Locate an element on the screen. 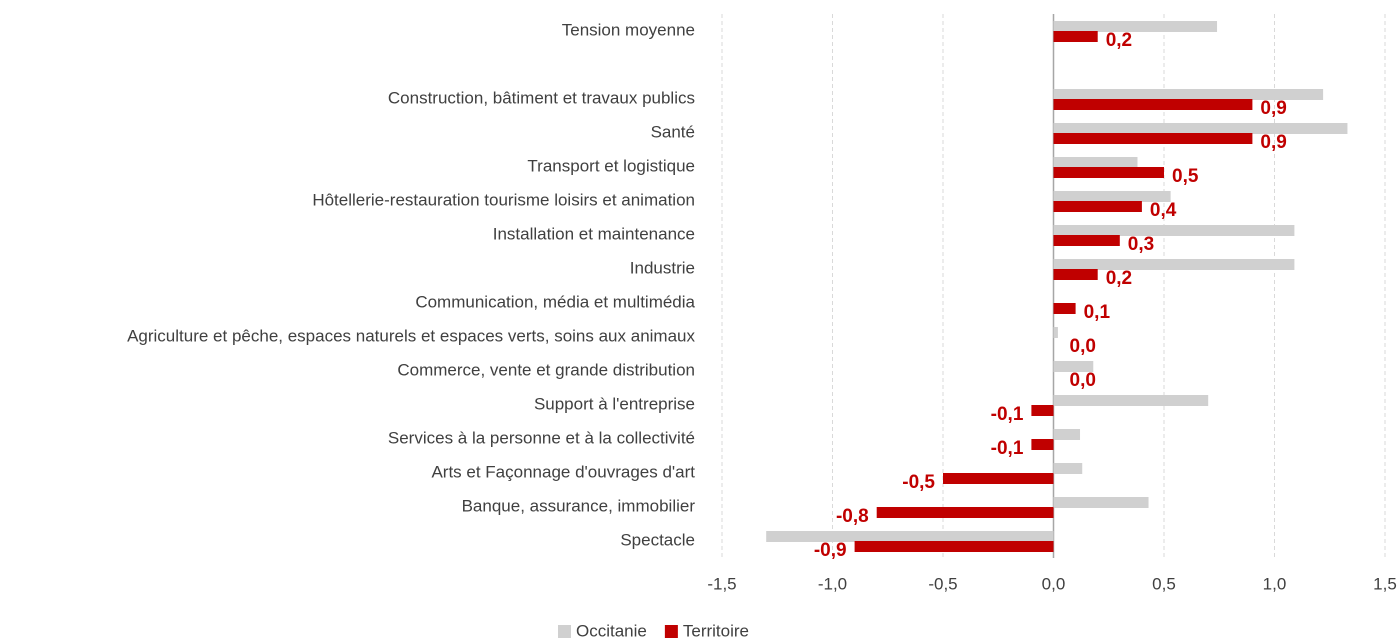 The height and width of the screenshot is (642, 1400). y-tick-label: Arts et Façonnage d'ouvrages d'art is located at coordinates (563, 471).